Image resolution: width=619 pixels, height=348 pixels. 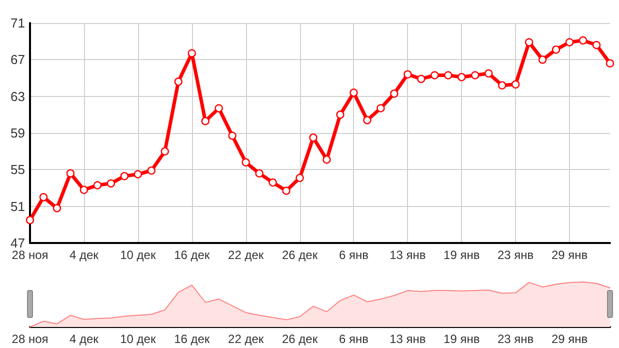 I want to click on y-tick-label: 59, so click(x=17, y=133).